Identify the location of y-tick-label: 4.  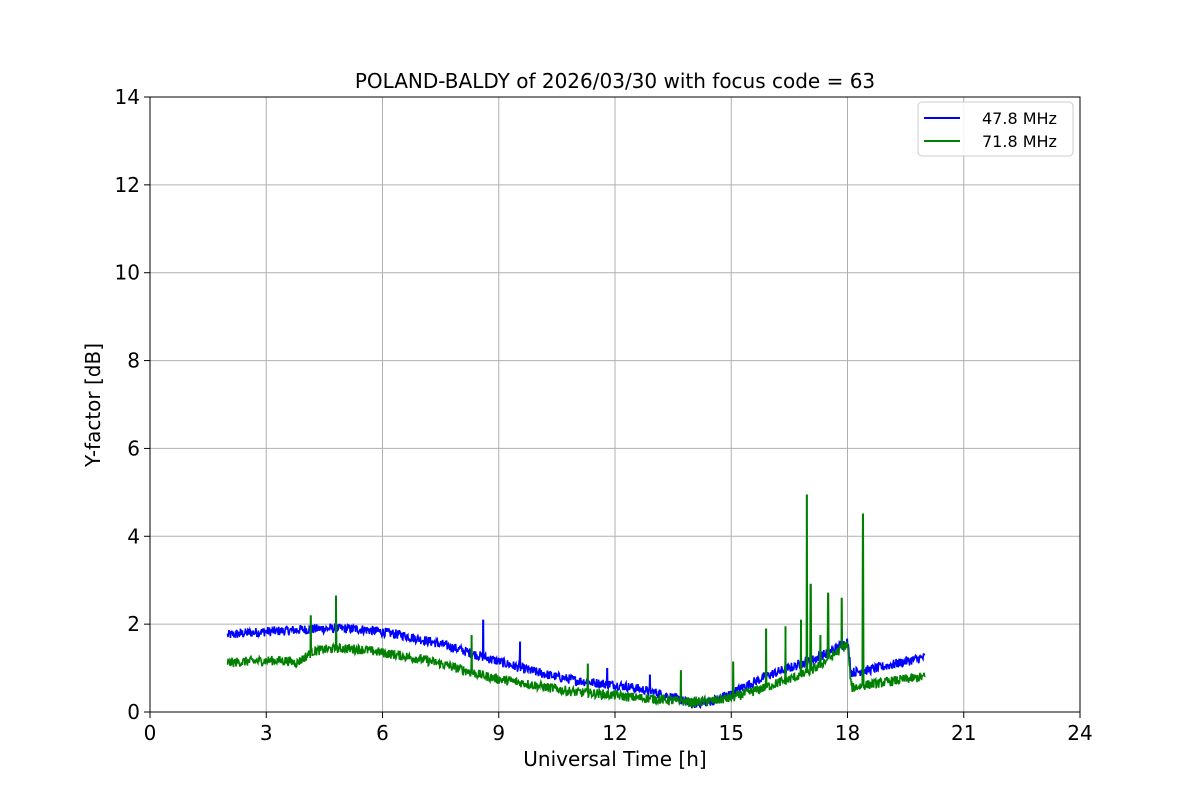
(133, 536).